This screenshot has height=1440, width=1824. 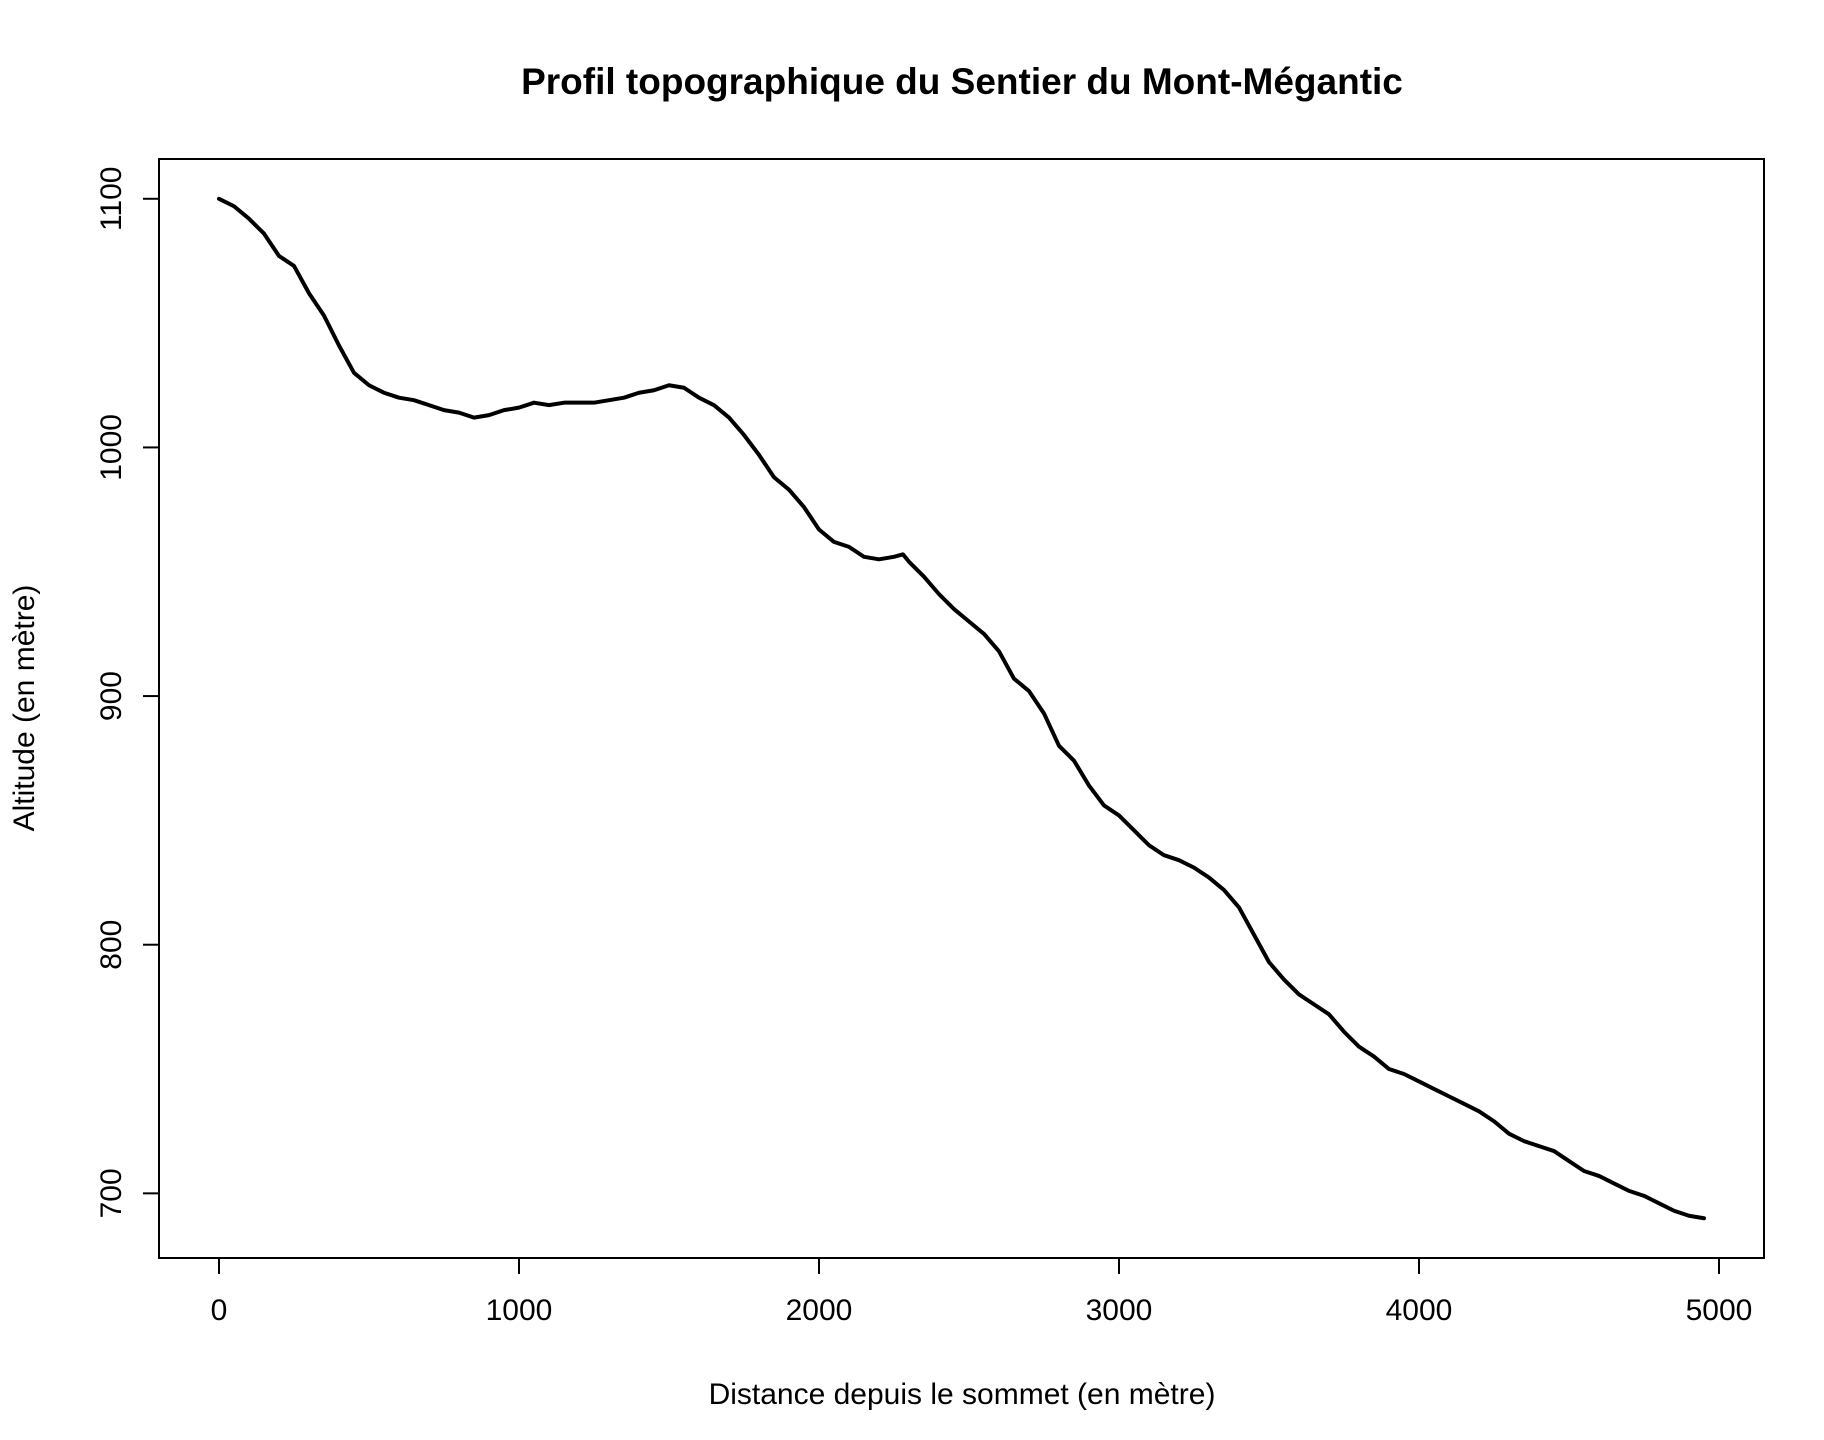 What do you see at coordinates (1719, 1310) in the screenshot?
I see `x-tick-label: 5000` at bounding box center [1719, 1310].